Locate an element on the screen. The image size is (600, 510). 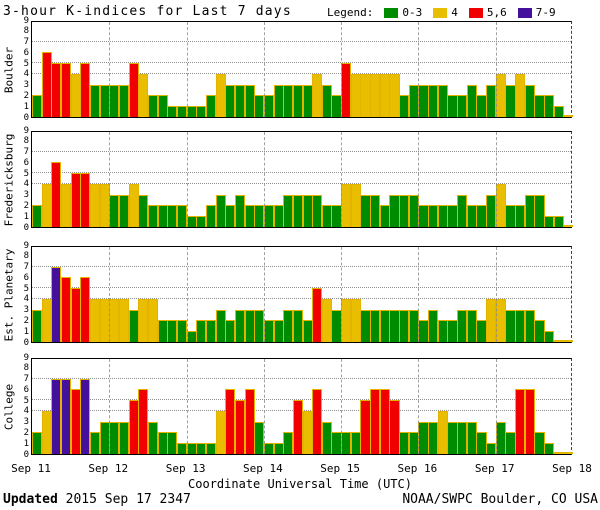
x-tick-label: Sep 16 is located at coordinates (417, 468).